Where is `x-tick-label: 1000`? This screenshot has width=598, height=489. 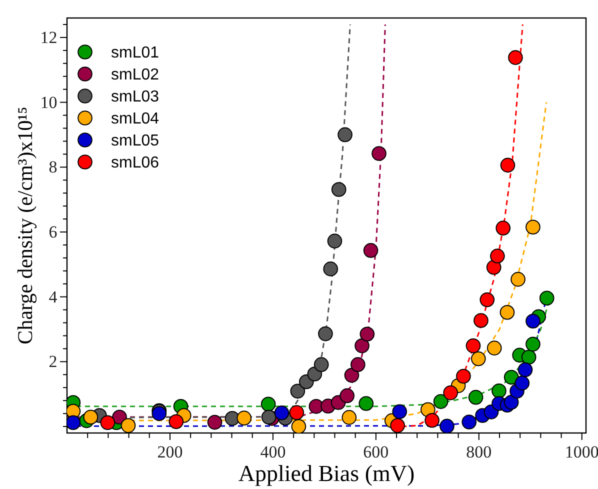 x-tick-label: 1000 is located at coordinates (581, 452).